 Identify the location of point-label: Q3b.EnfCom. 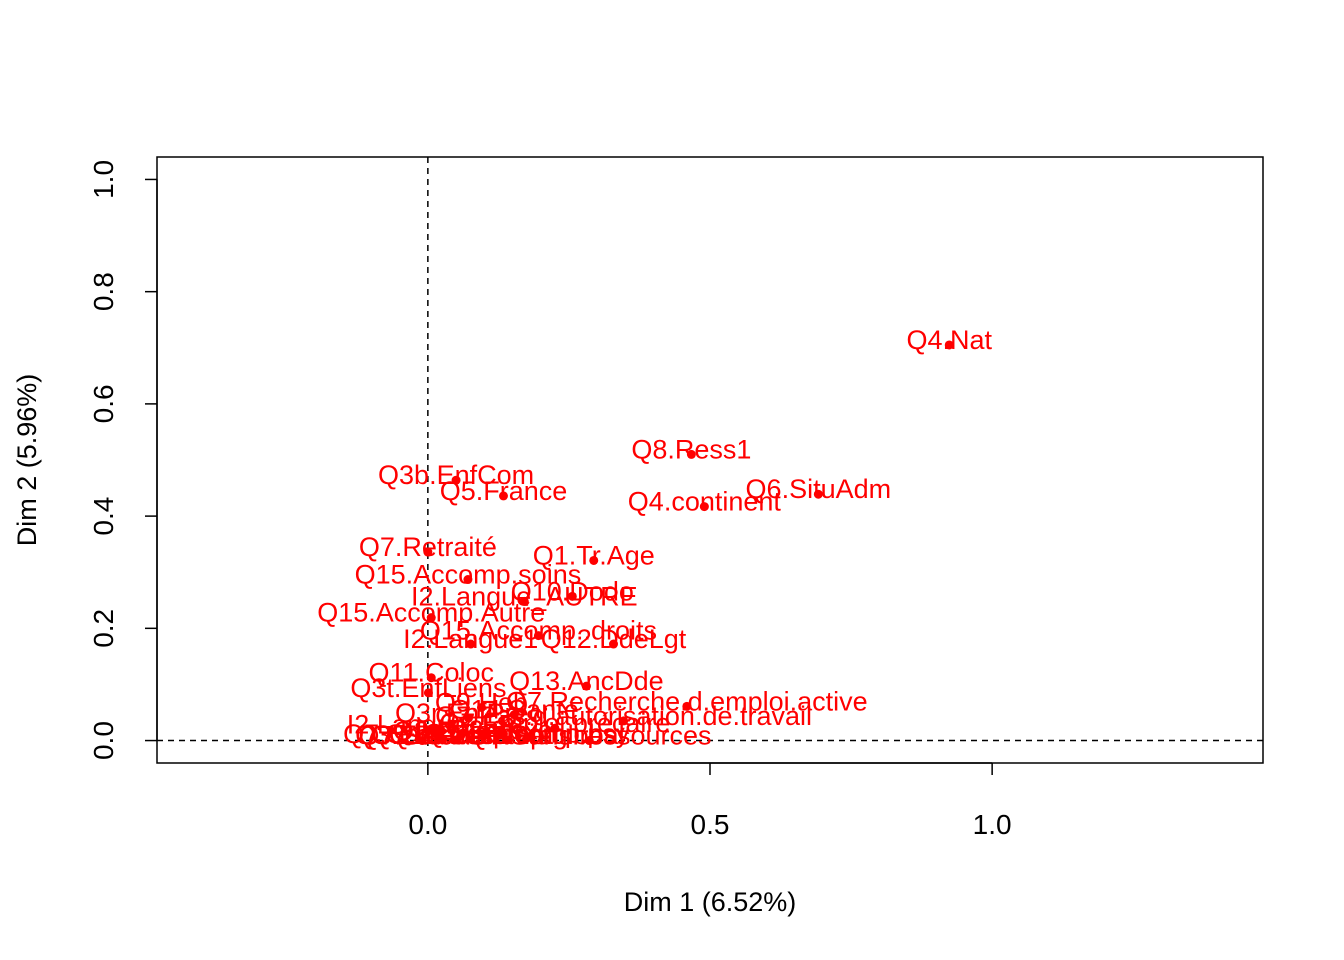
(456, 475).